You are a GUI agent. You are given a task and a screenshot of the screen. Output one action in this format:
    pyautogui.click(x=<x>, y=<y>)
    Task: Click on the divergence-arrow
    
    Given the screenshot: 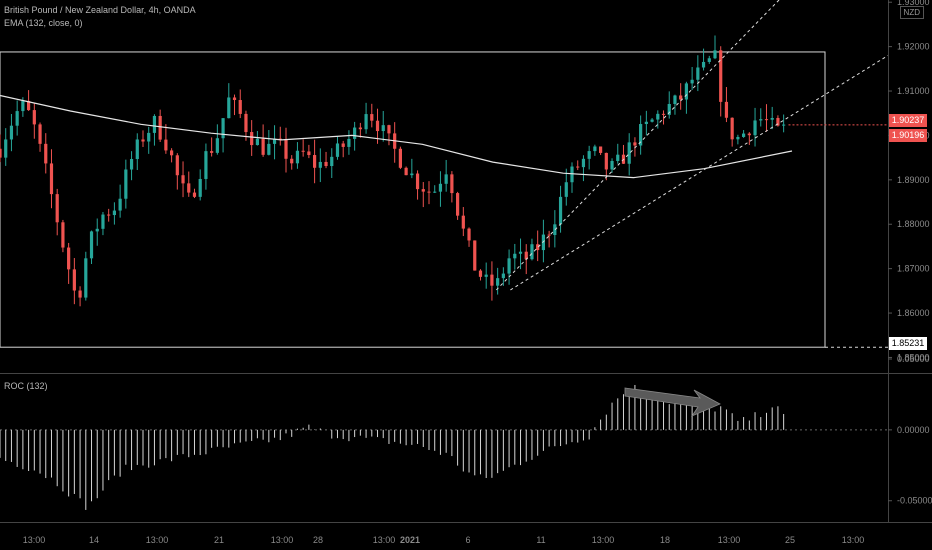 What is the action you would take?
    pyautogui.click(x=672, y=402)
    